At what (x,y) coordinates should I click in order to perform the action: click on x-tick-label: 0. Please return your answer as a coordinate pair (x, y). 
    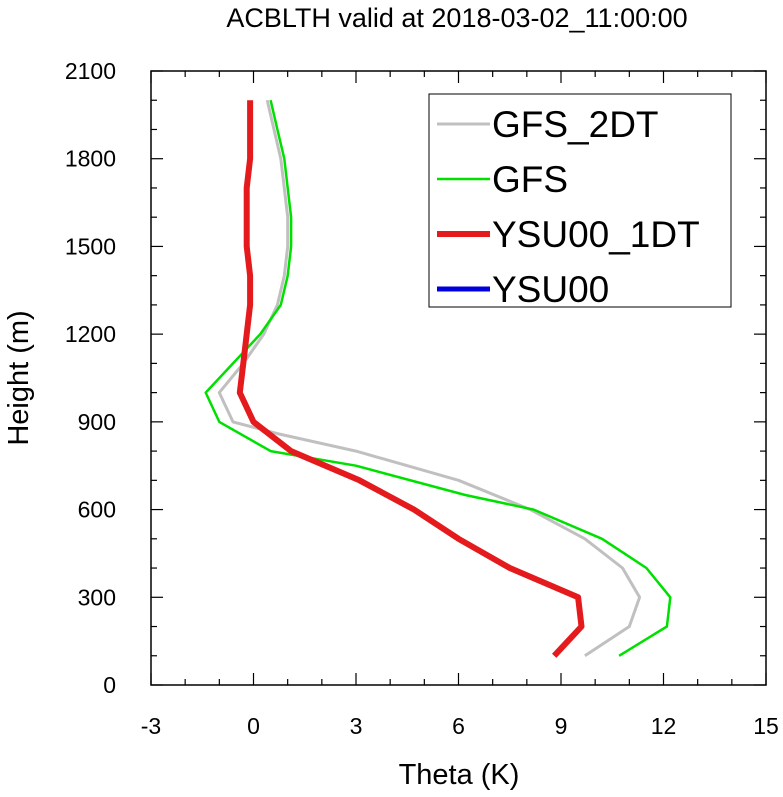
    Looking at the image, I should click on (253, 726).